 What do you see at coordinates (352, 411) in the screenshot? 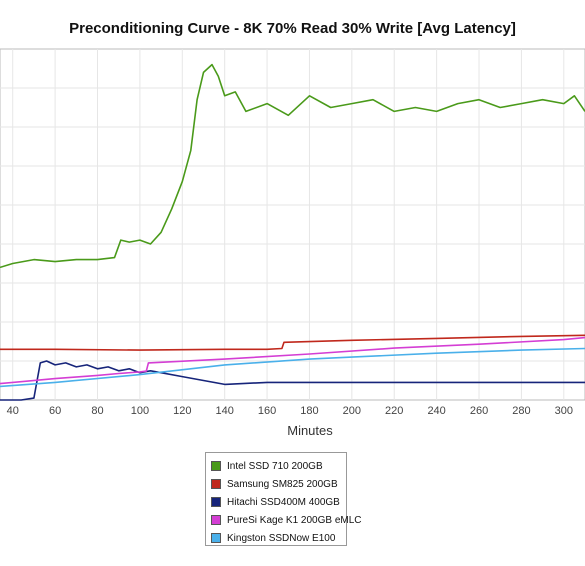
I see `x-tick-label: 200` at bounding box center [352, 411].